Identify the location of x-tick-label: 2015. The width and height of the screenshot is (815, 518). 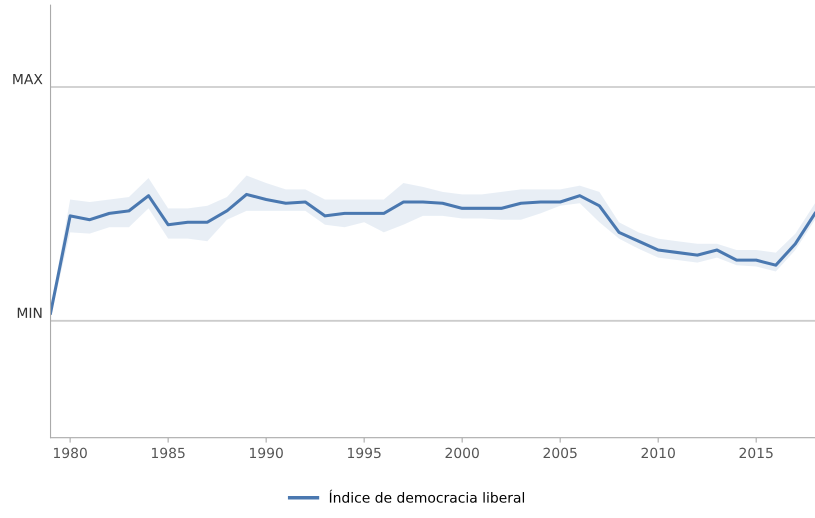
(756, 453).